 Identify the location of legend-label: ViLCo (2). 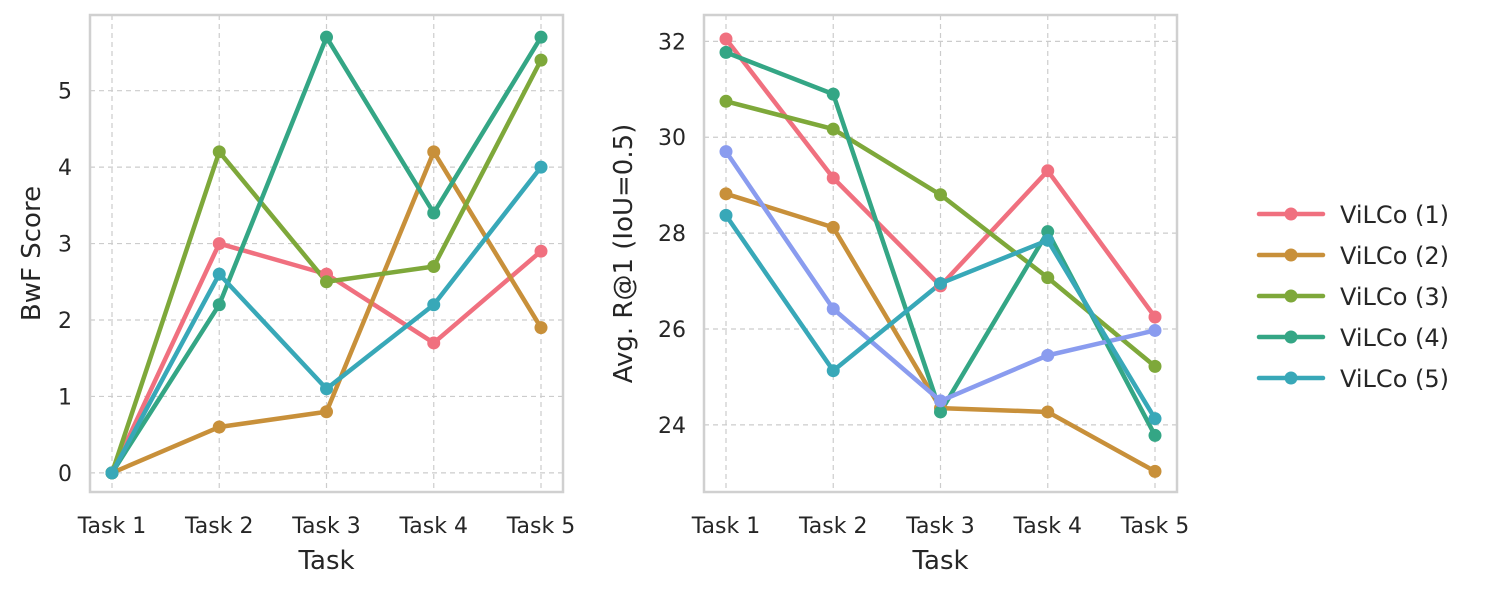
(1394, 256).